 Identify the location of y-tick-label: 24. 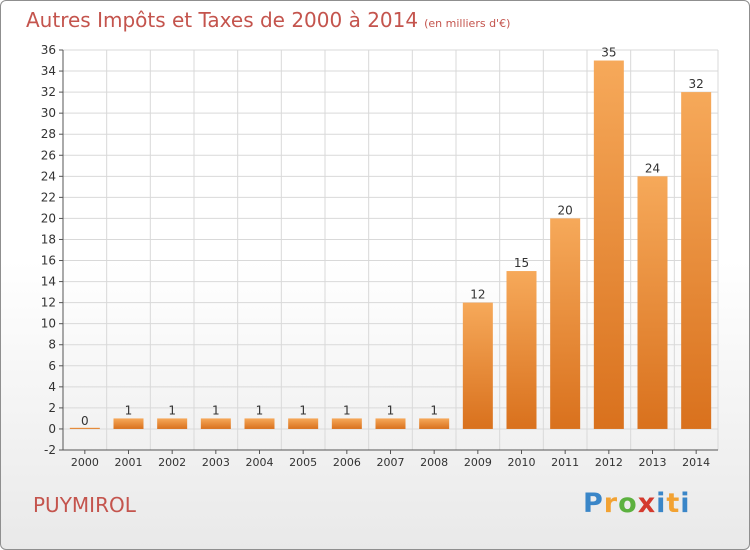
(48, 176).